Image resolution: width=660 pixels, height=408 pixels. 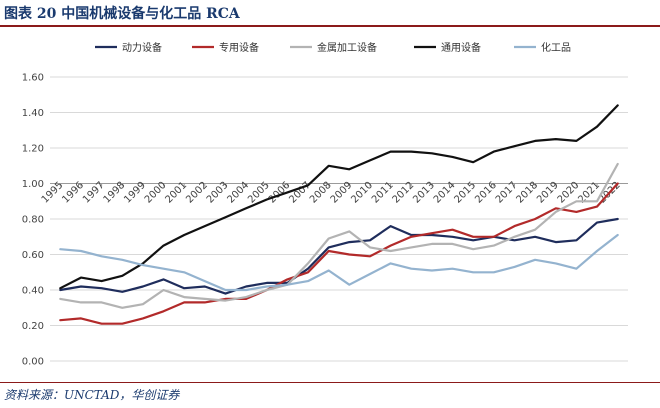 I want to click on legend-label: 化工品, so click(x=556, y=47).